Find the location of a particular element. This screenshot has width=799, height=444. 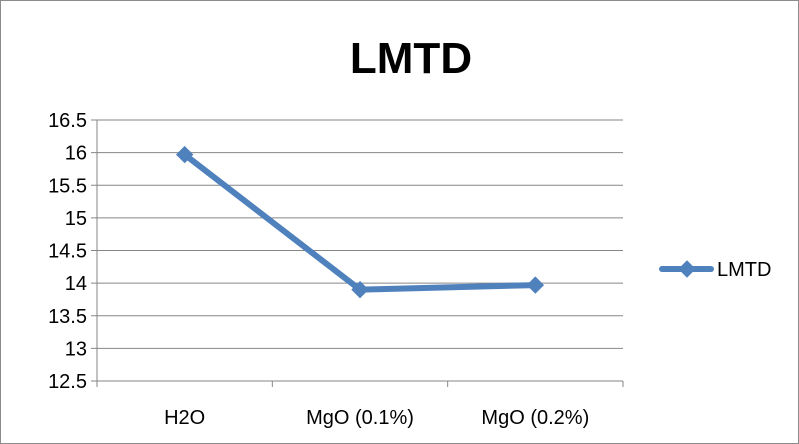

y-tick-label: 14.5 is located at coordinates (67, 252).